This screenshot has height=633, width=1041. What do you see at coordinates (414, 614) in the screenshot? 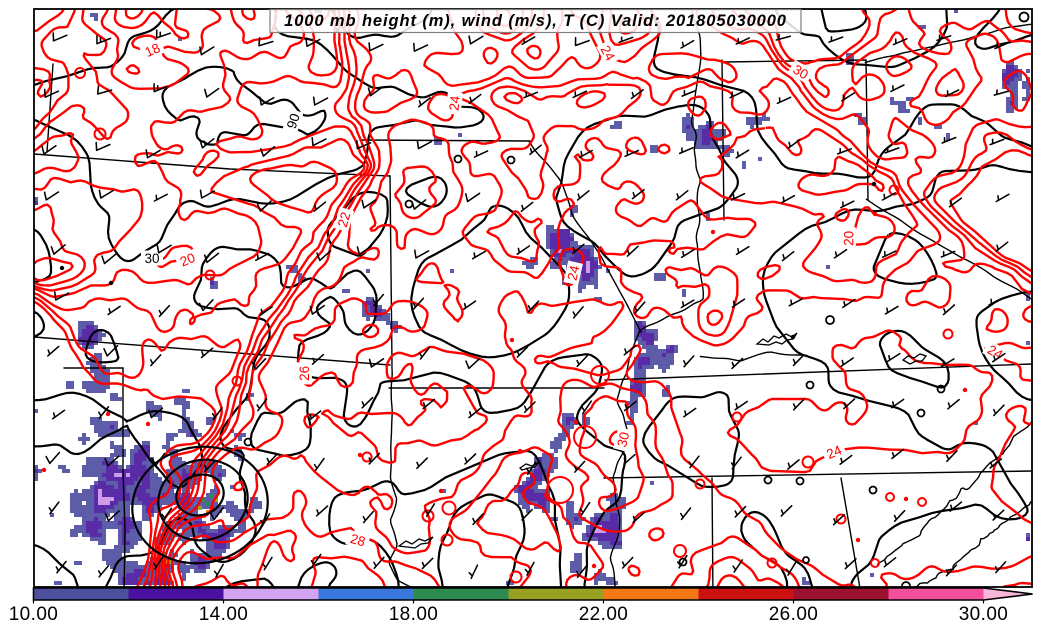
I see `svg-text: 18.00` at bounding box center [414, 614].